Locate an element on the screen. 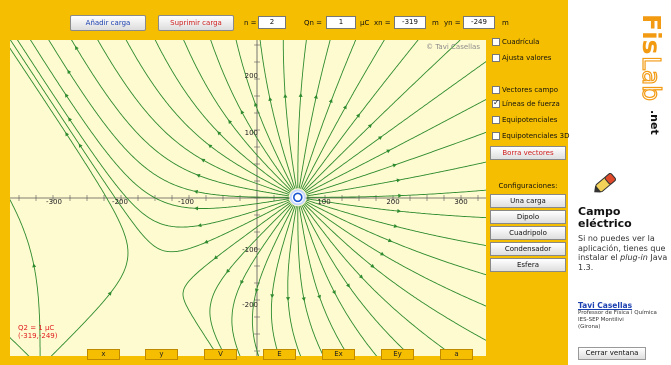  equipotentials-label: Equipotenciales is located at coordinates (530, 120).